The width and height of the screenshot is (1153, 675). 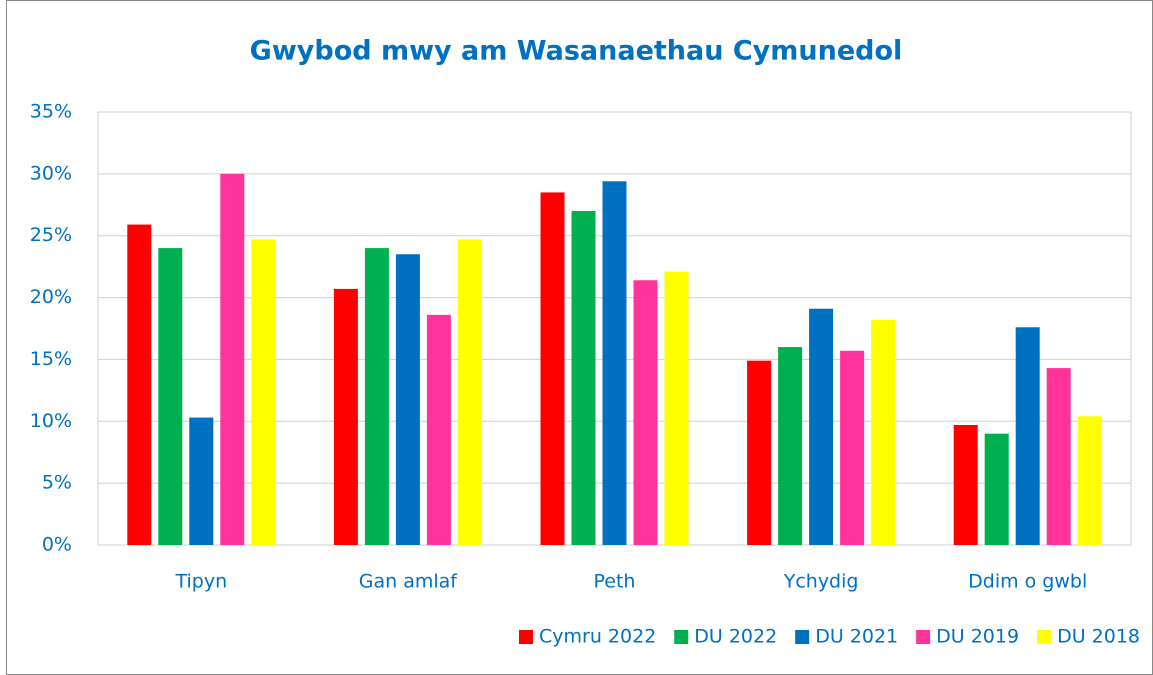 What do you see at coordinates (597, 637) in the screenshot?
I see `legend-label: Cymru 2022` at bounding box center [597, 637].